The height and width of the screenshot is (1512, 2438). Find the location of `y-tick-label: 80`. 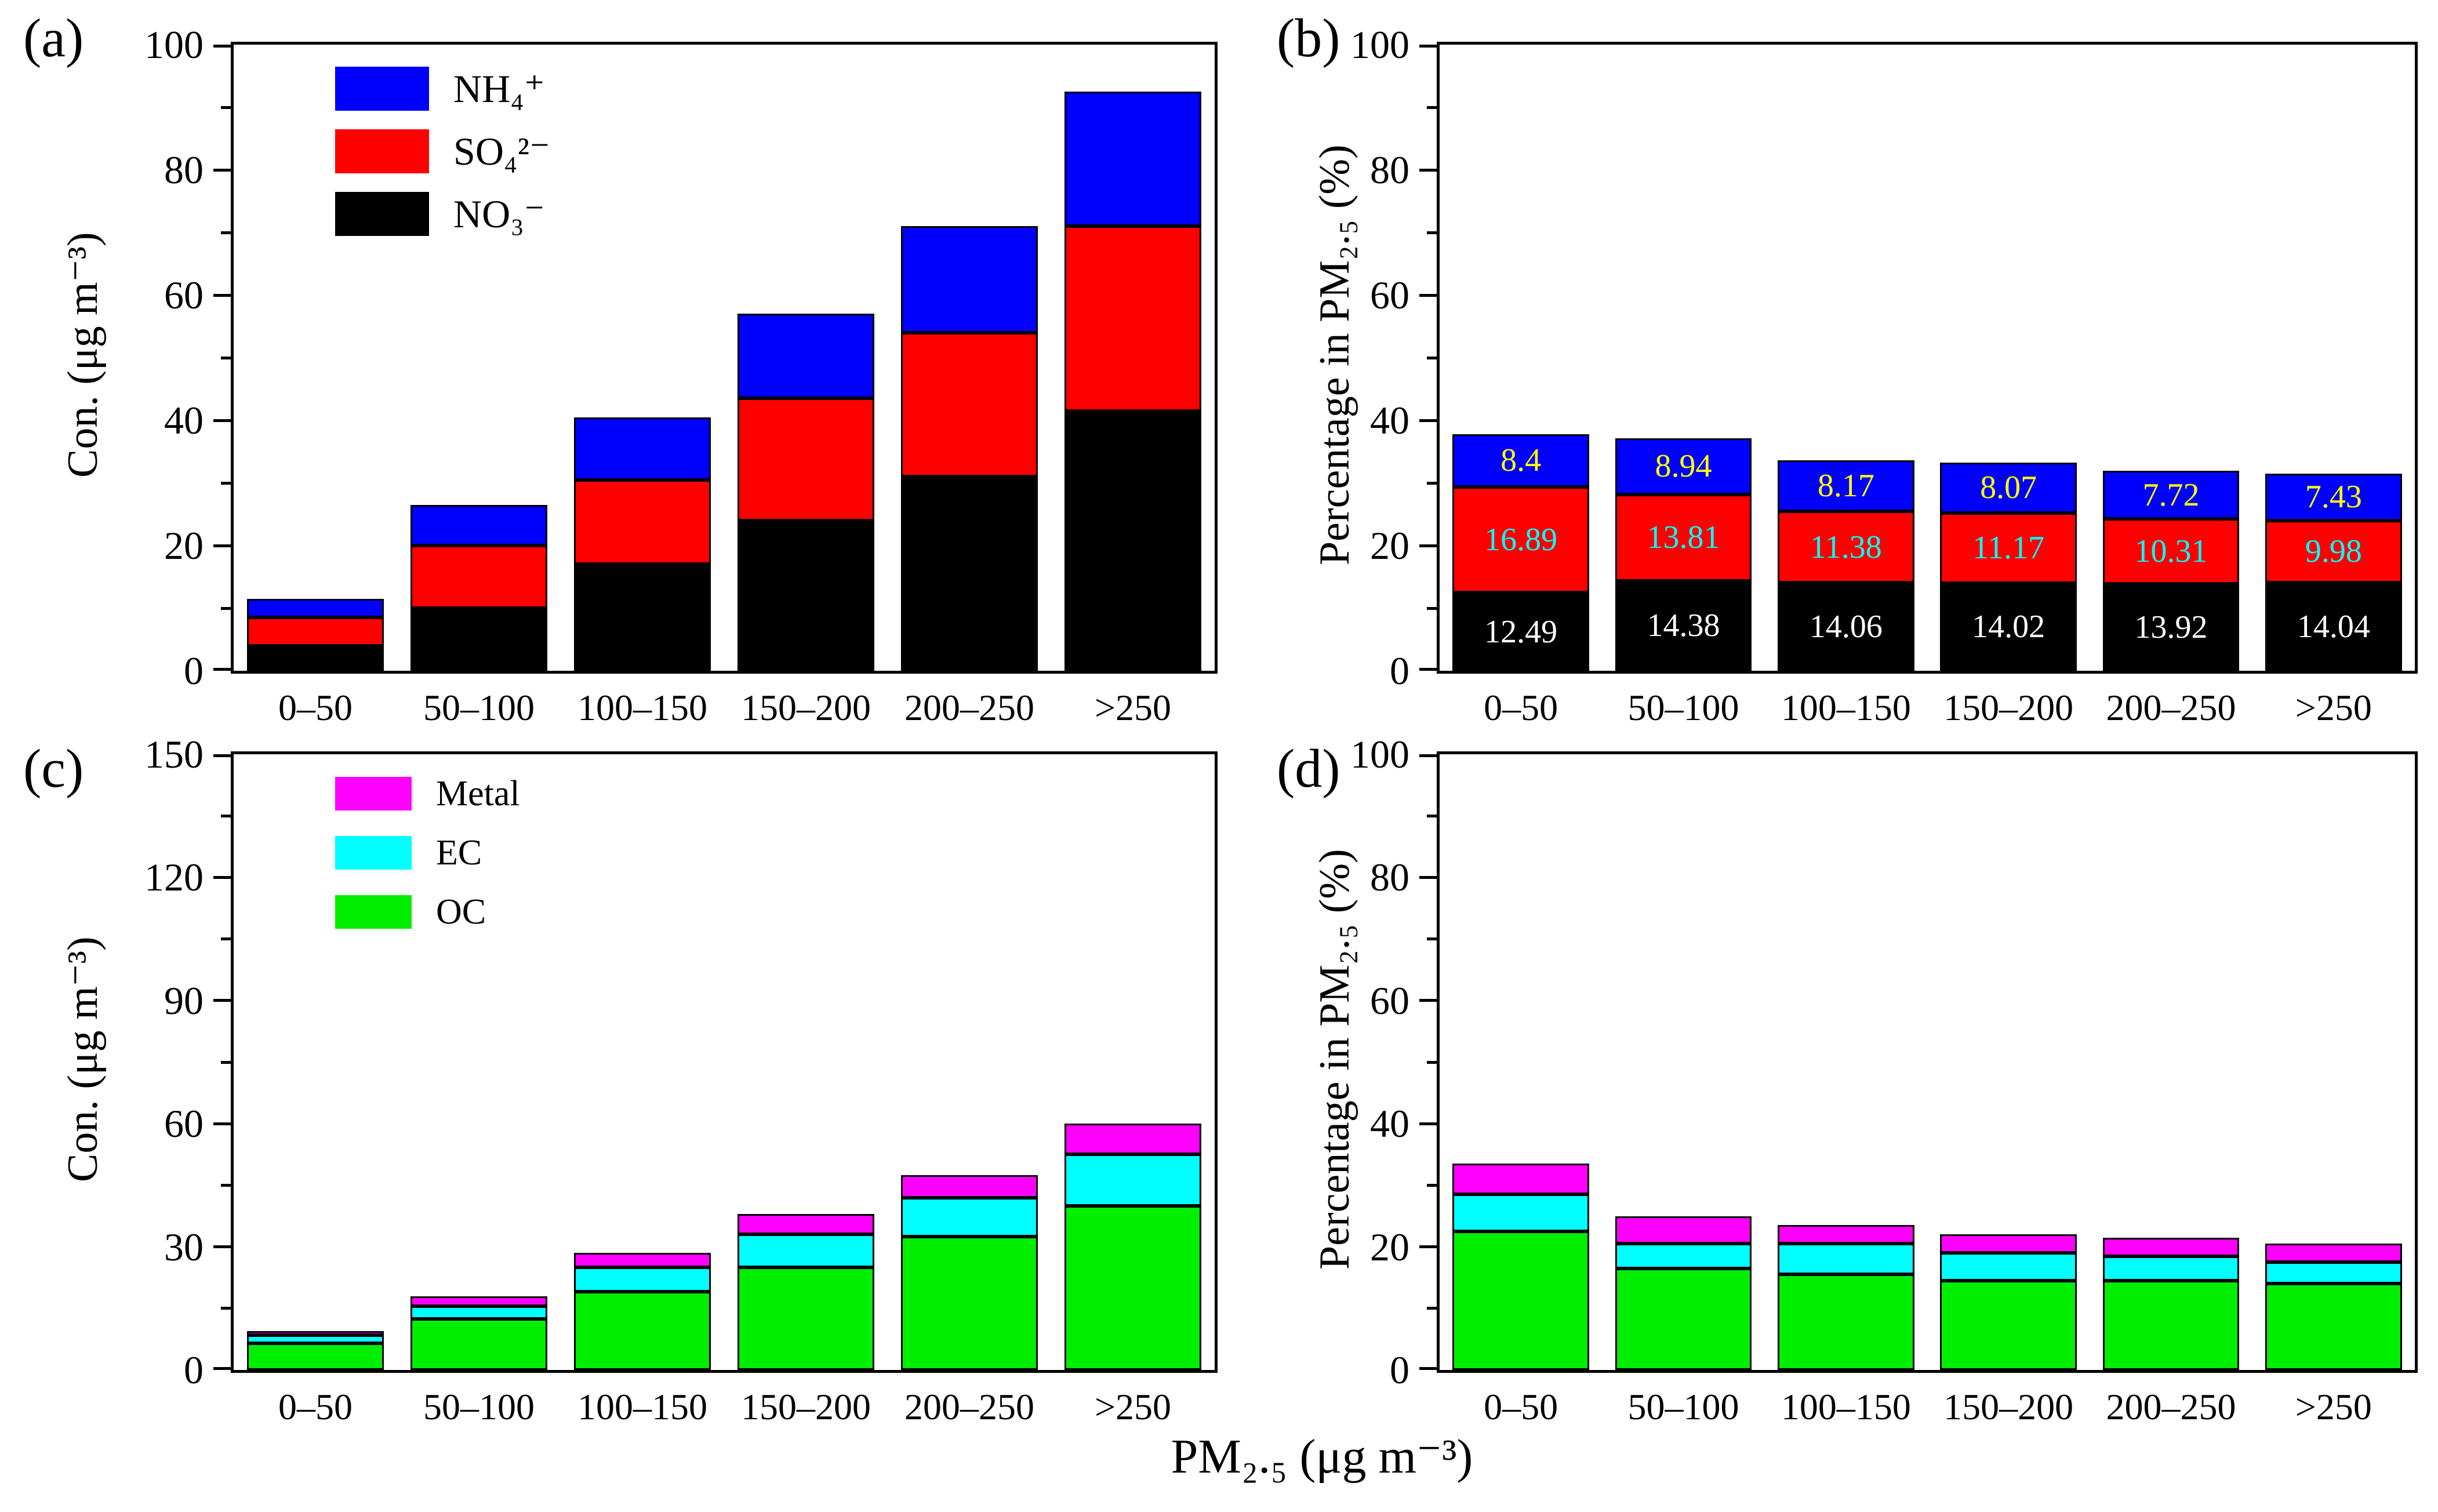

y-tick-label: 80 is located at coordinates (184, 170).